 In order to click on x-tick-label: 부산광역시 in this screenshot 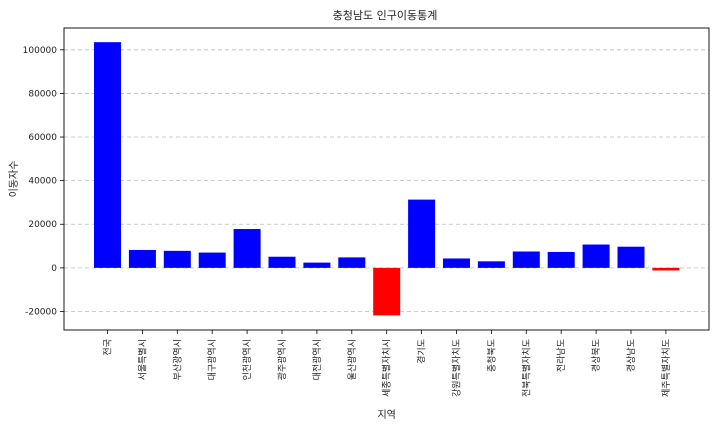, I will do `click(177, 359)`.